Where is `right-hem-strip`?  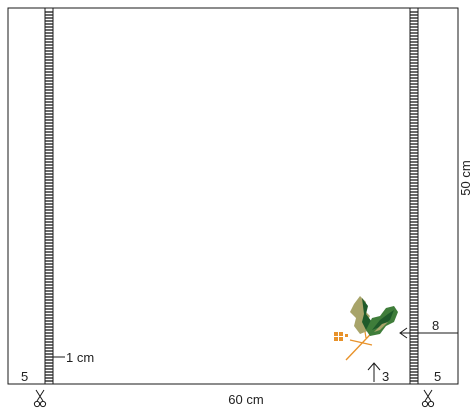 right-hem-strip is located at coordinates (414, 196).